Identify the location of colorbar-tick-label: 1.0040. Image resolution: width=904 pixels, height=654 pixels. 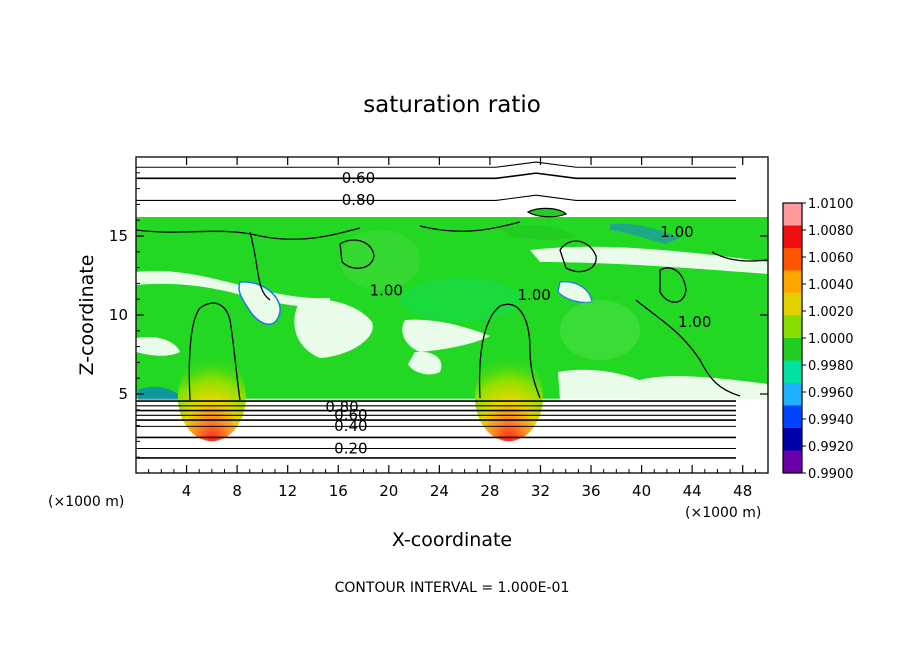
(831, 285).